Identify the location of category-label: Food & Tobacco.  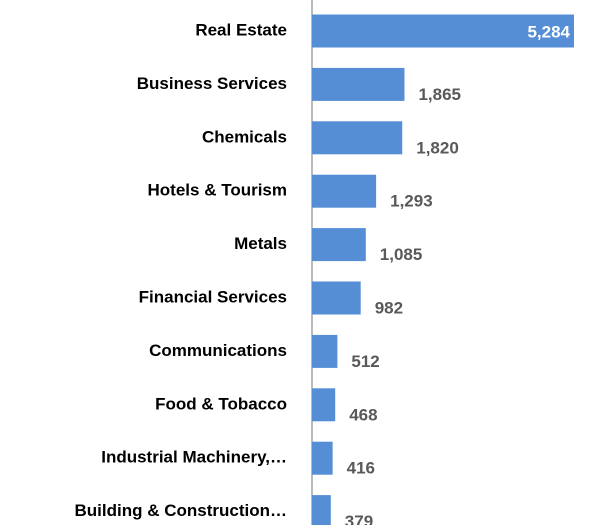
(221, 403).